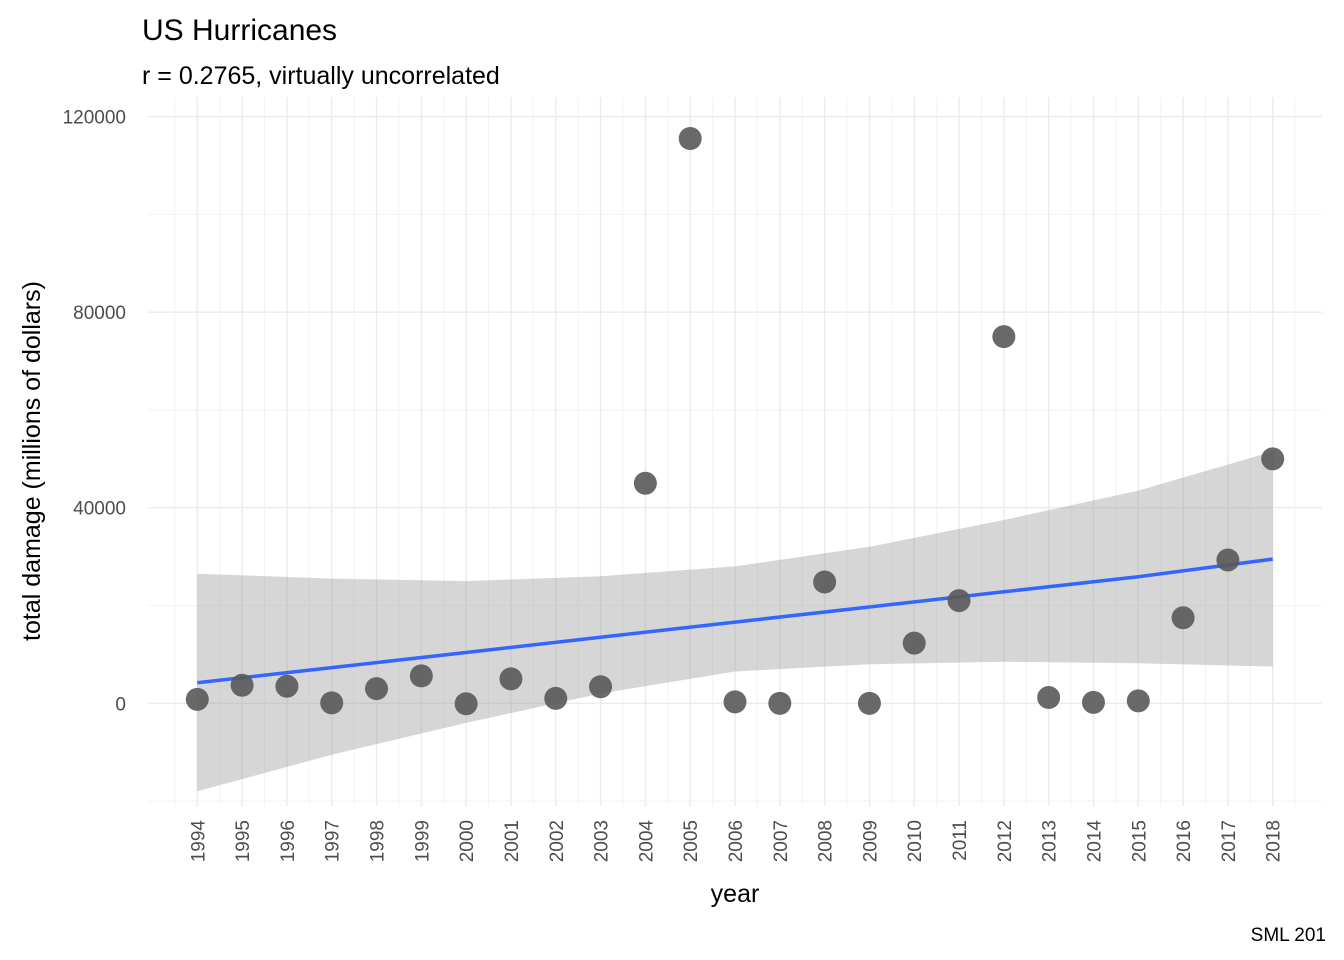 The width and height of the screenshot is (1344, 960). Describe the element at coordinates (288, 841) in the screenshot. I see `x-tick-label: 1996` at that location.